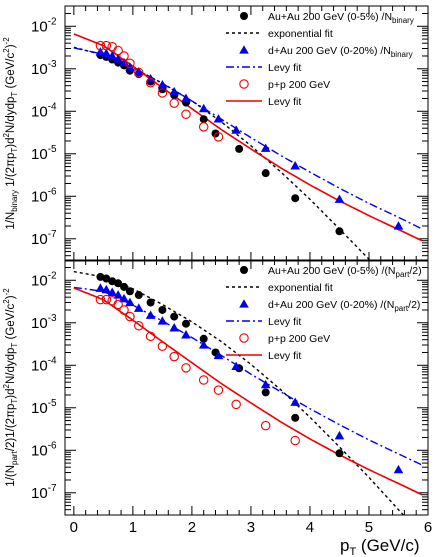  Describe the element at coordinates (345, 272) in the screenshot. I see `legend-label: Au+Au 200 GeV (0-5%) /(Npart/2)` at that location.